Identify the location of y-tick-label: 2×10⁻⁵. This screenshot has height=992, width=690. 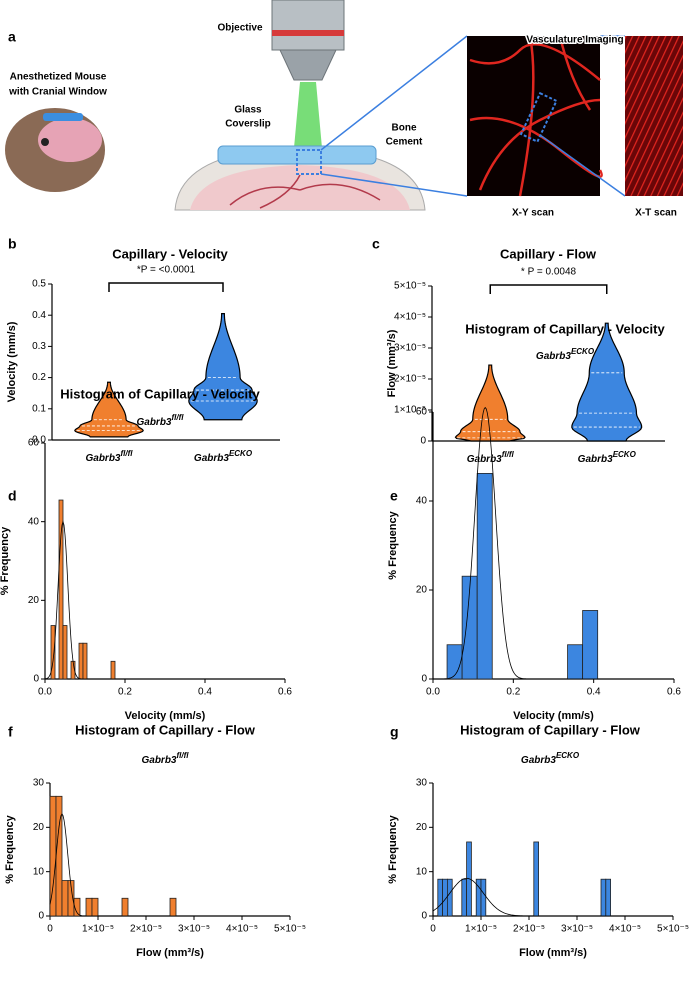
(410, 379).